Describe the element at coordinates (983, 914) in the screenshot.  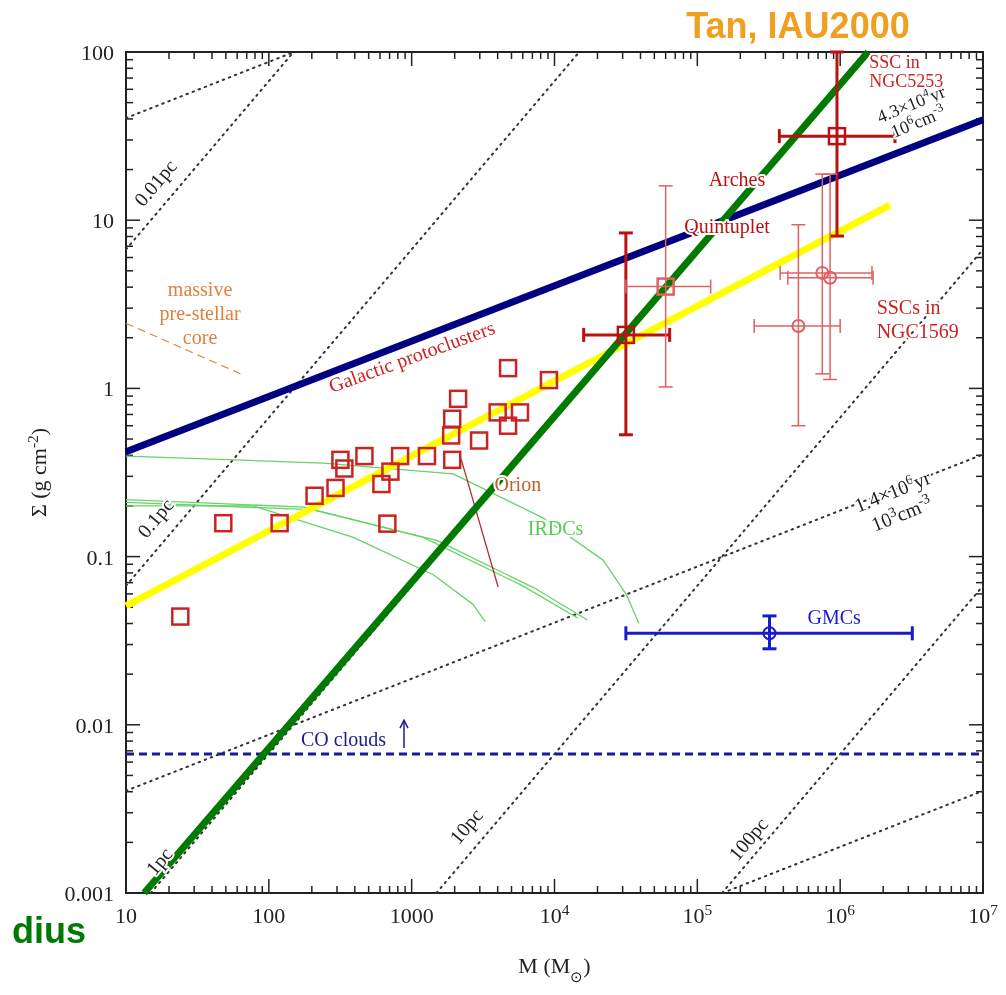
I see `x-tick-label: 10$^{7}$` at that location.